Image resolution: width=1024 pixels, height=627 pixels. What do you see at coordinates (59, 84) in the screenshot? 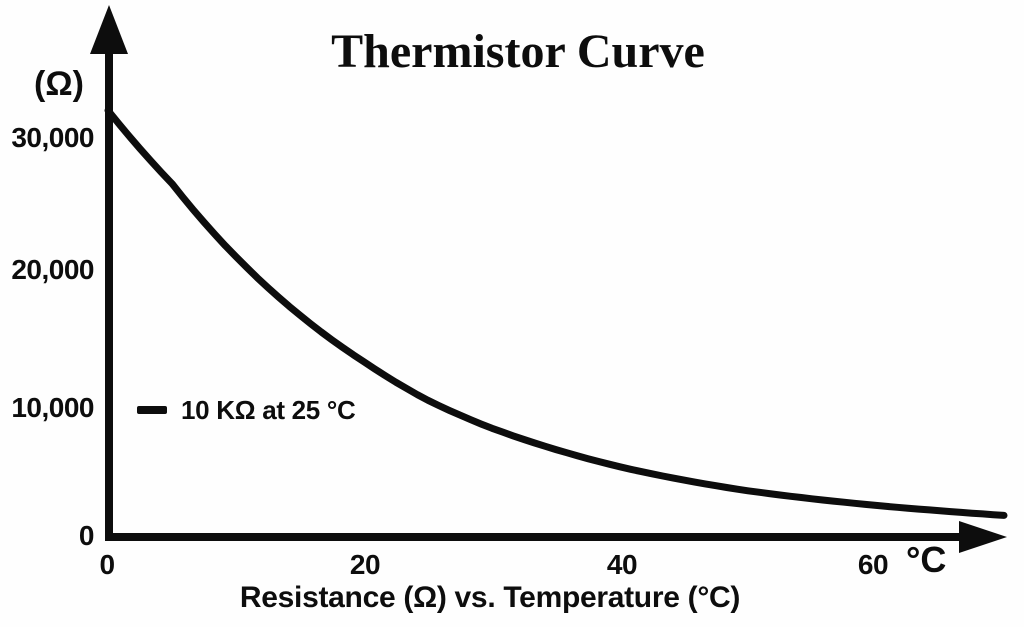
I see `y-axis-unit-label: (Ω)` at bounding box center [59, 84].